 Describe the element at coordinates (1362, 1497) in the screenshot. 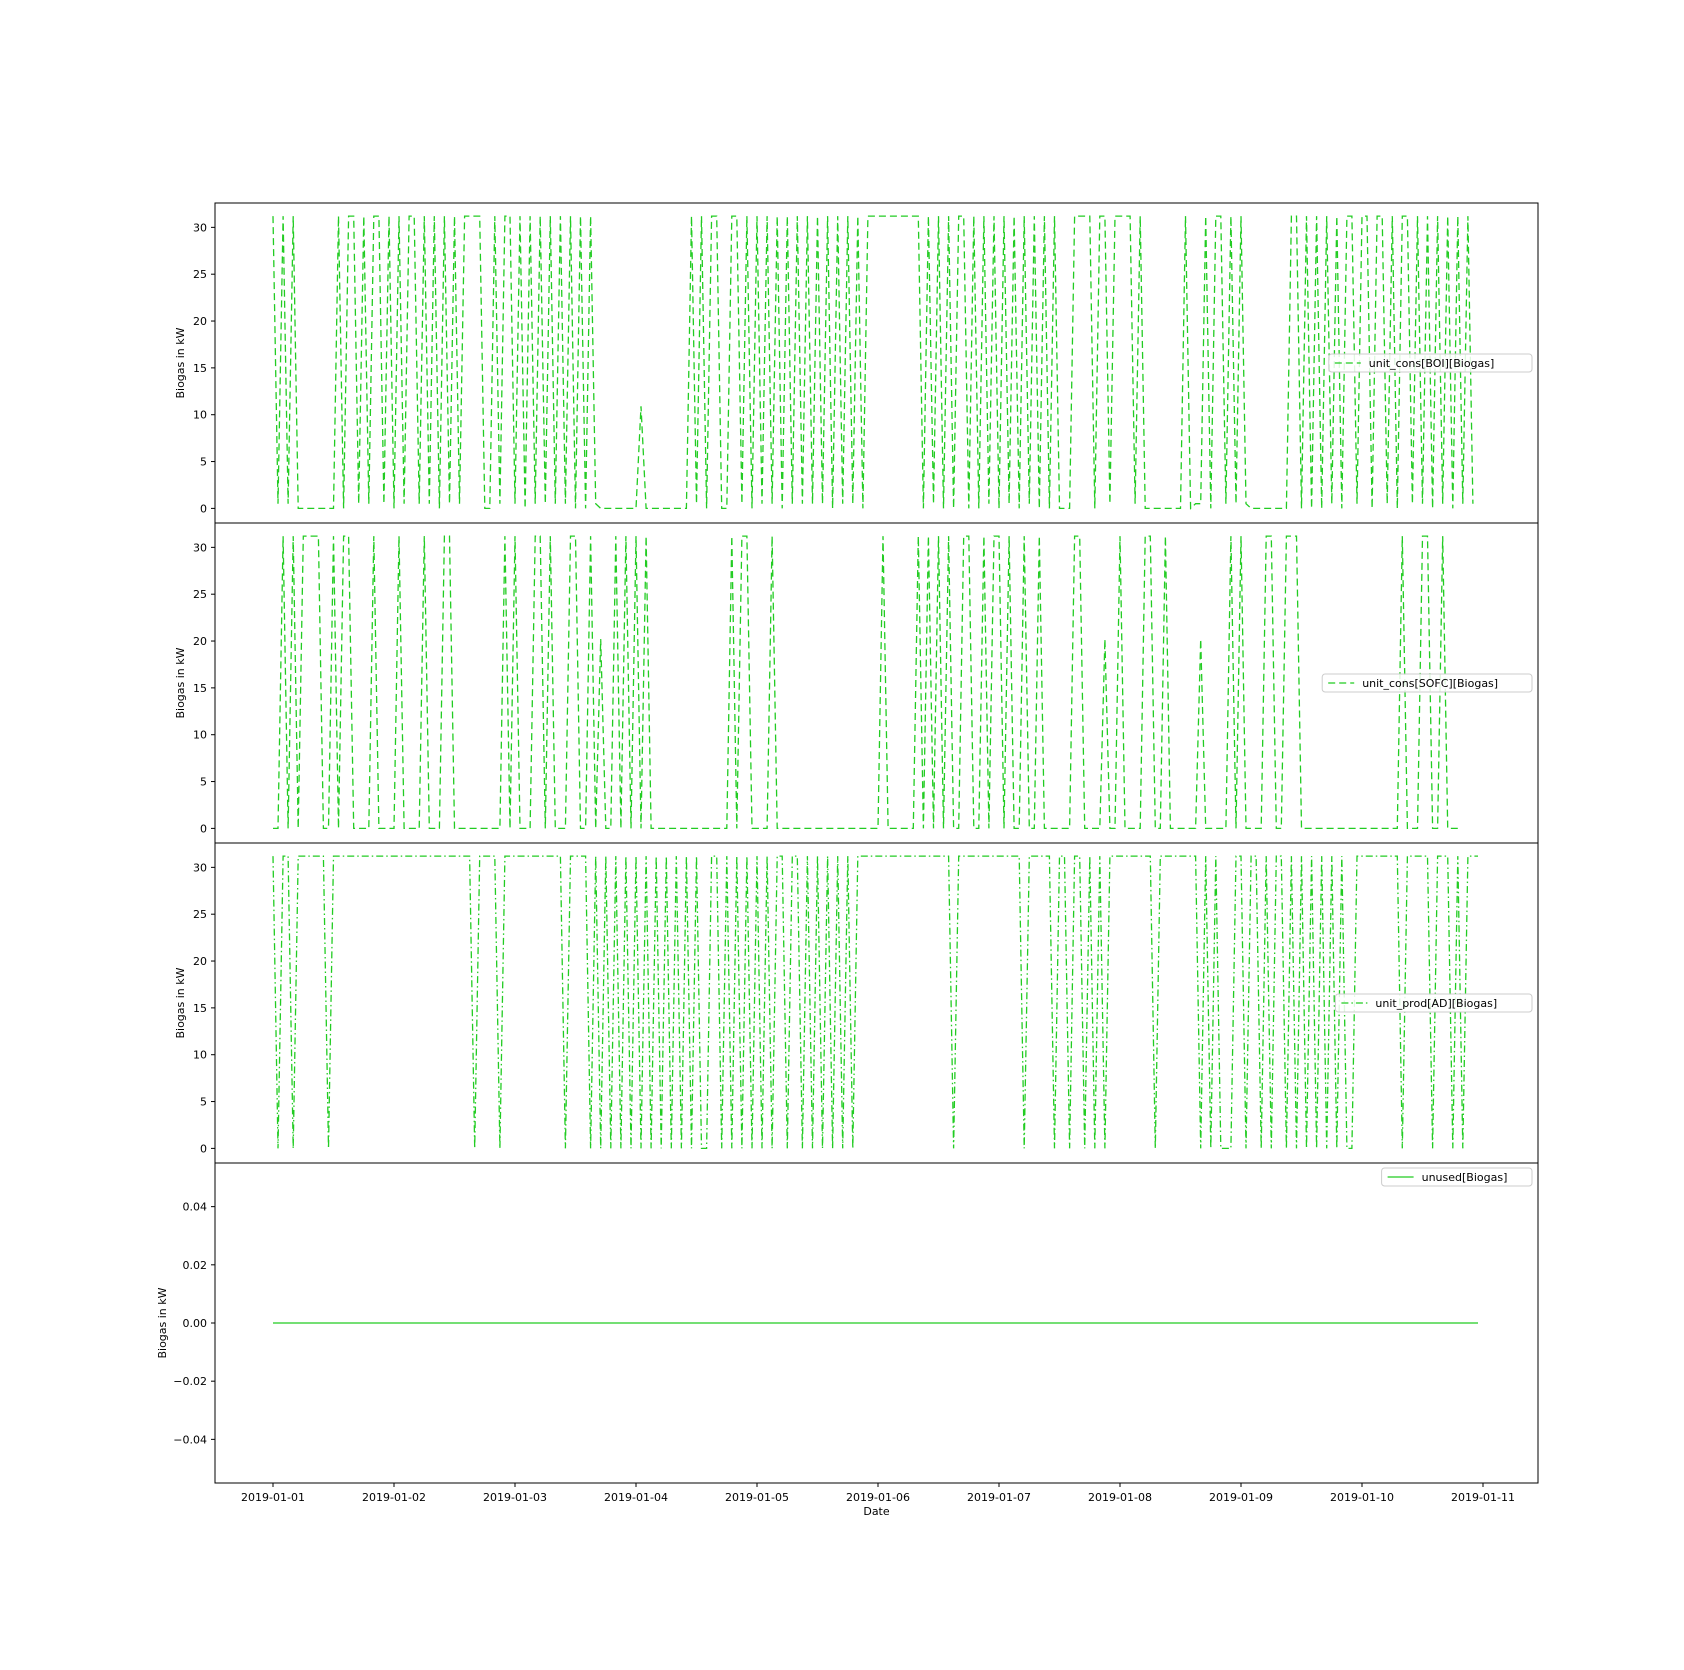

I see `x-tick-label: 2019-01-10` at that location.